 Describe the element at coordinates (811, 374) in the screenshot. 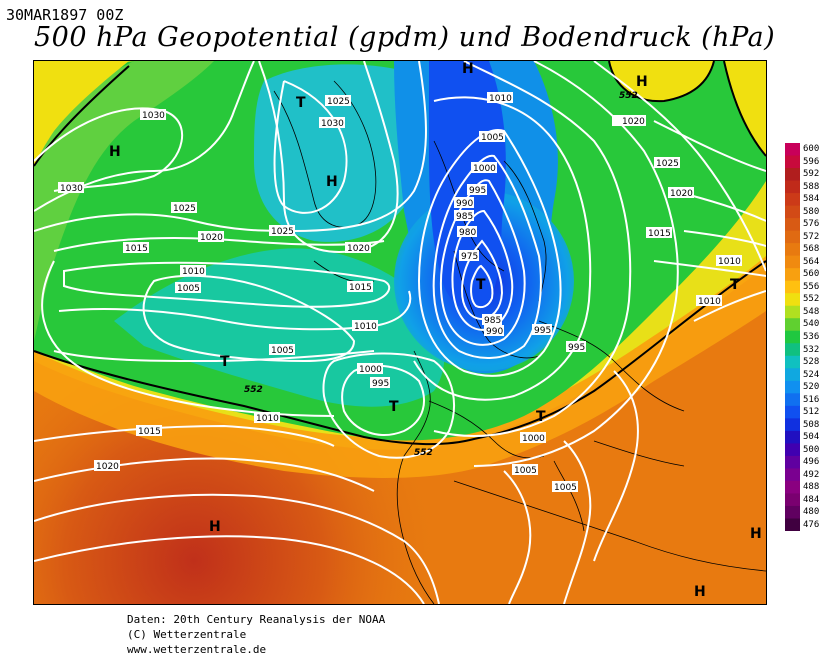

I see `legend-label: 524` at that location.